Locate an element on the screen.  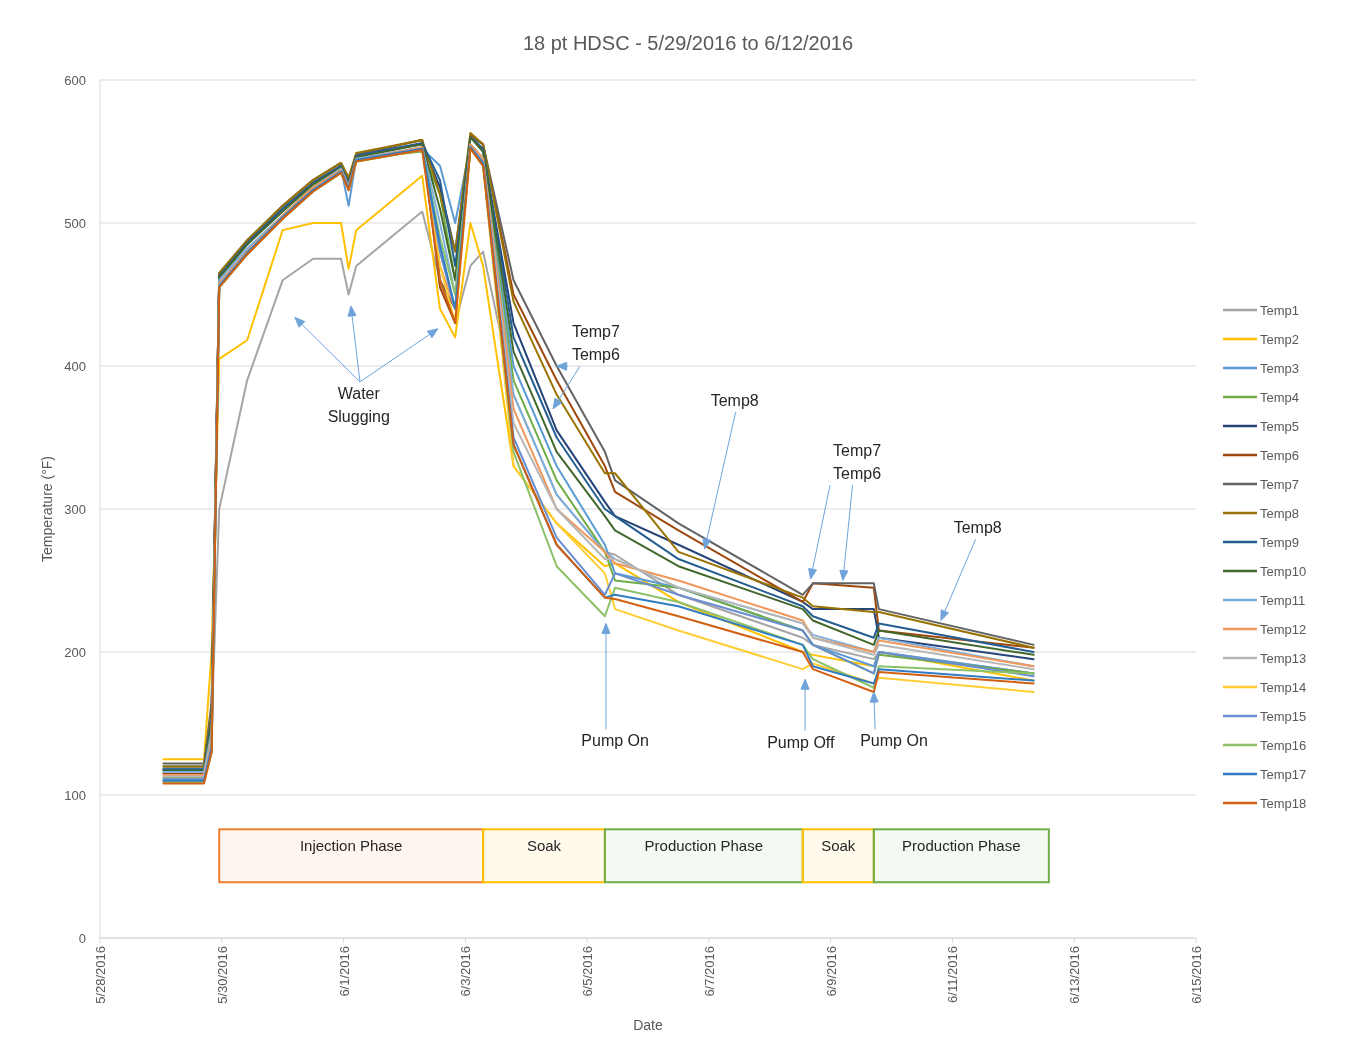
legend-label: Temp15 is located at coordinates (1283, 716).